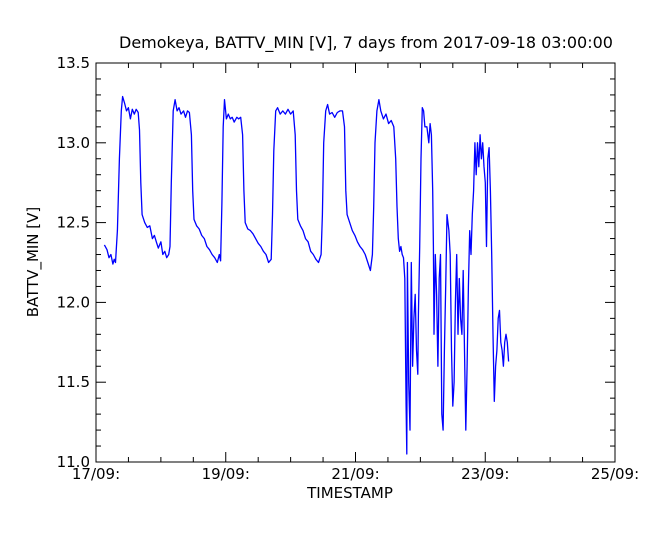  What do you see at coordinates (96, 474) in the screenshot?
I see `x-tick-label: 17/09:` at bounding box center [96, 474].